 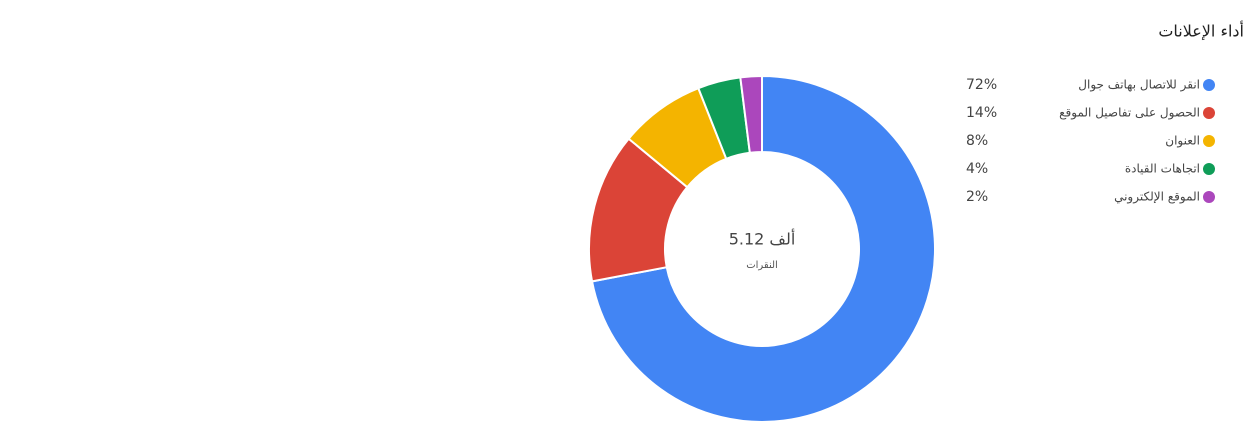 What do you see at coordinates (751, 114) in the screenshot?
I see `donut-slice` at bounding box center [751, 114].